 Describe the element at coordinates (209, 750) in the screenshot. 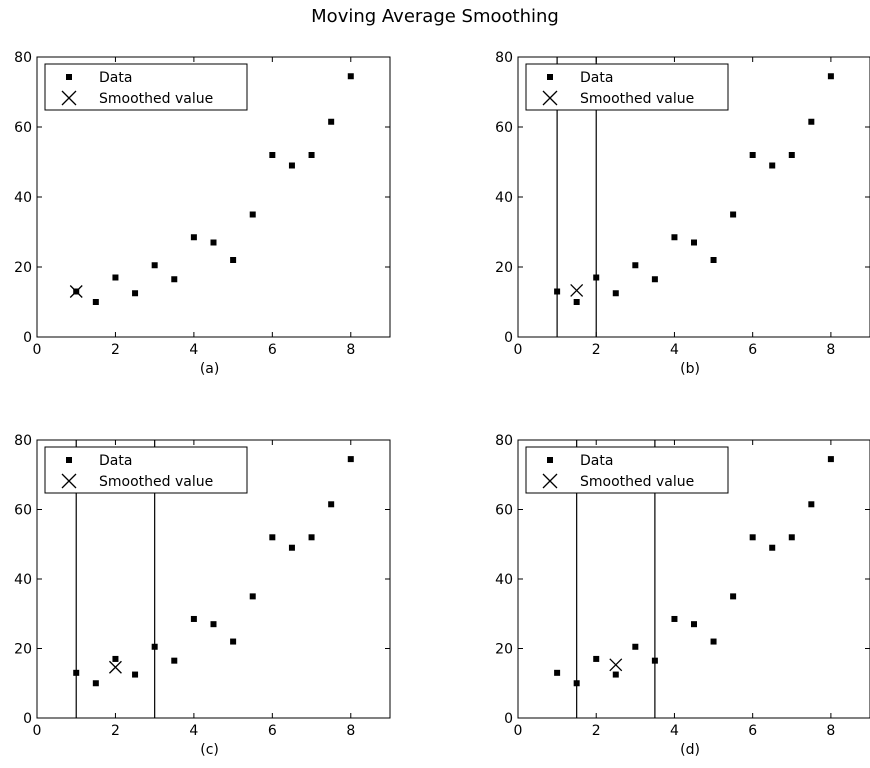

I see `subplot-caption: (c)` at that location.